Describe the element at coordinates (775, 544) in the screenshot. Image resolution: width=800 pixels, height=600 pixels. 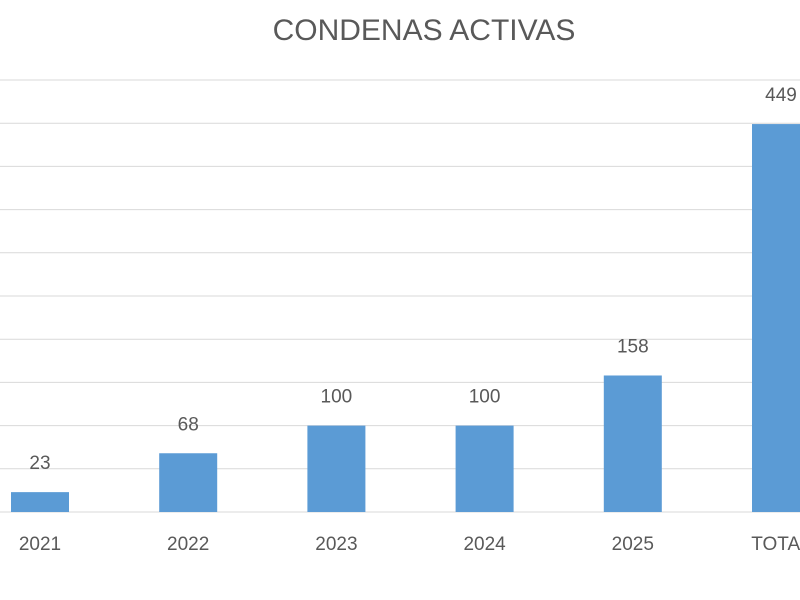
I see `x-tick-label: TOTAL` at that location.